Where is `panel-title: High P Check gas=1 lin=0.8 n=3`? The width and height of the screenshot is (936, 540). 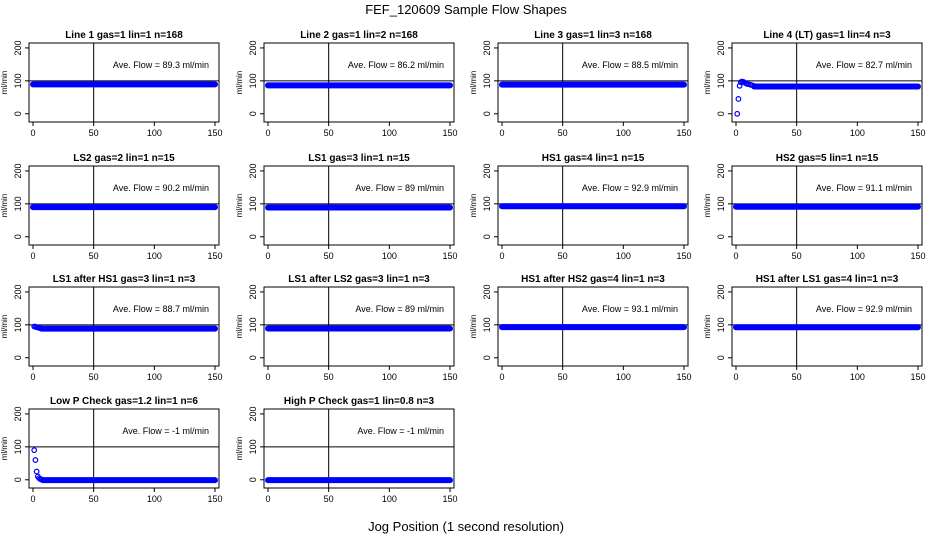 panel-title: High P Check gas=1 lin=0.8 n=3 is located at coordinates (359, 401).